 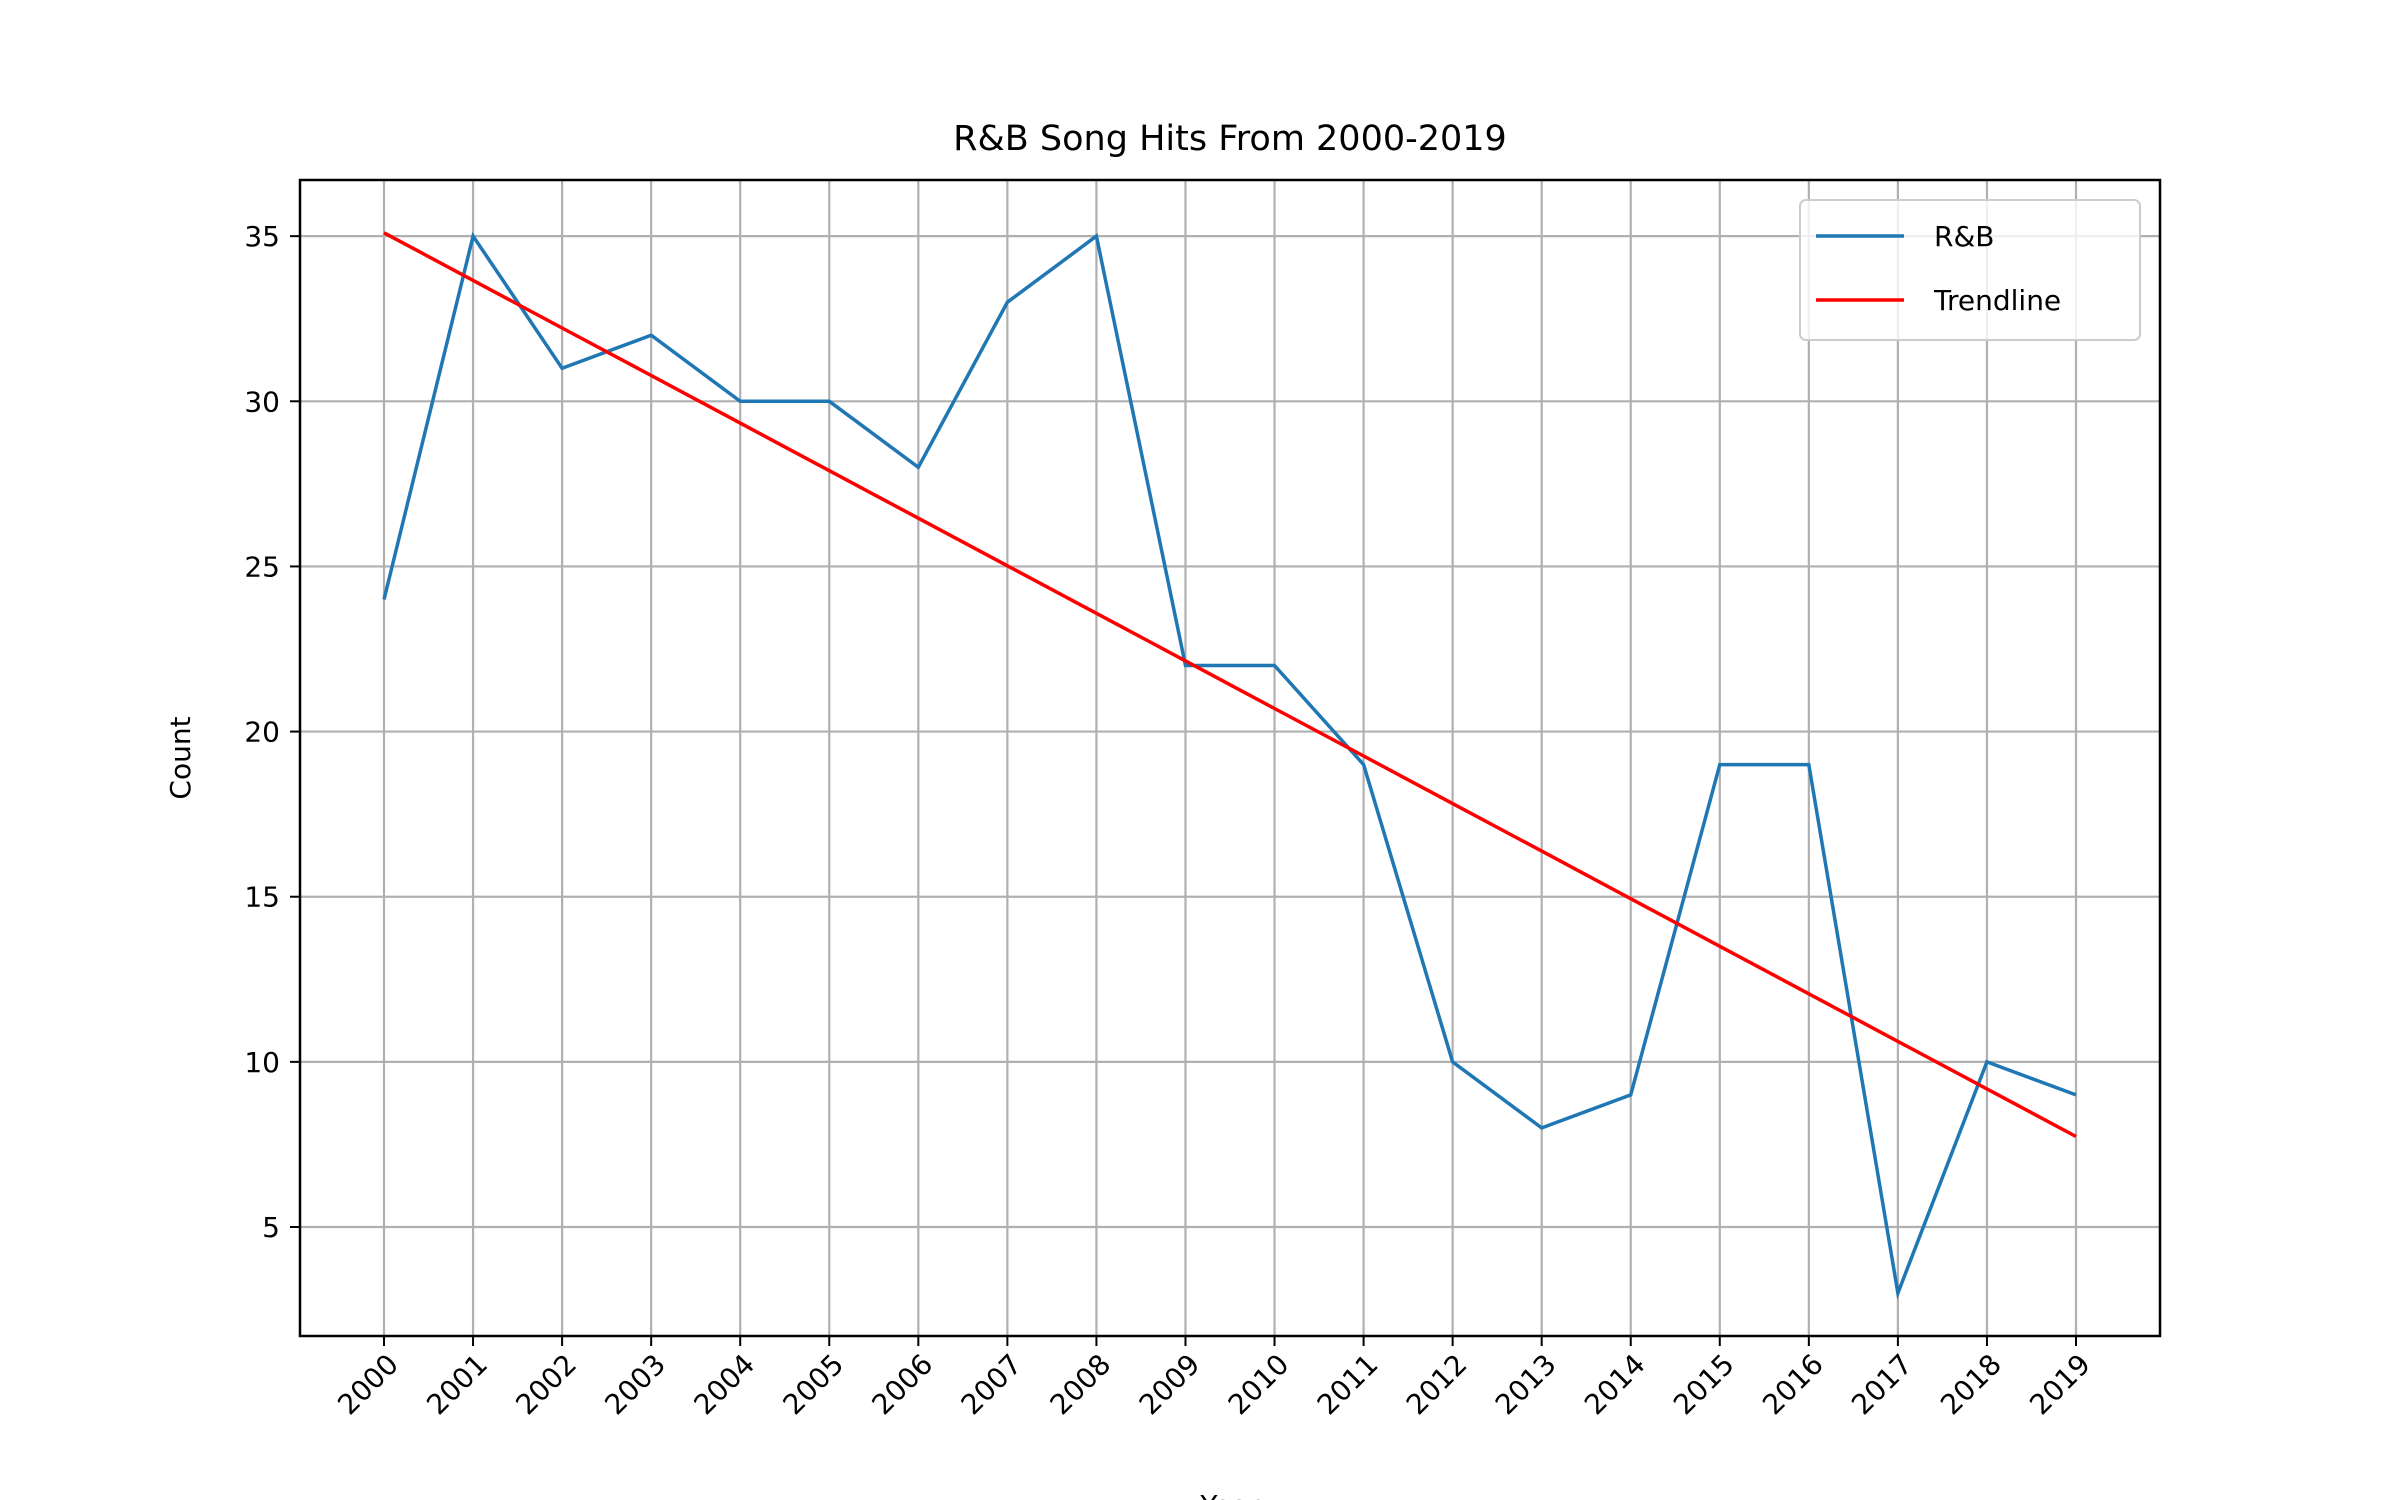 I want to click on chart-title: R&B Song Hits From 2000-2019, so click(x=1230, y=139).